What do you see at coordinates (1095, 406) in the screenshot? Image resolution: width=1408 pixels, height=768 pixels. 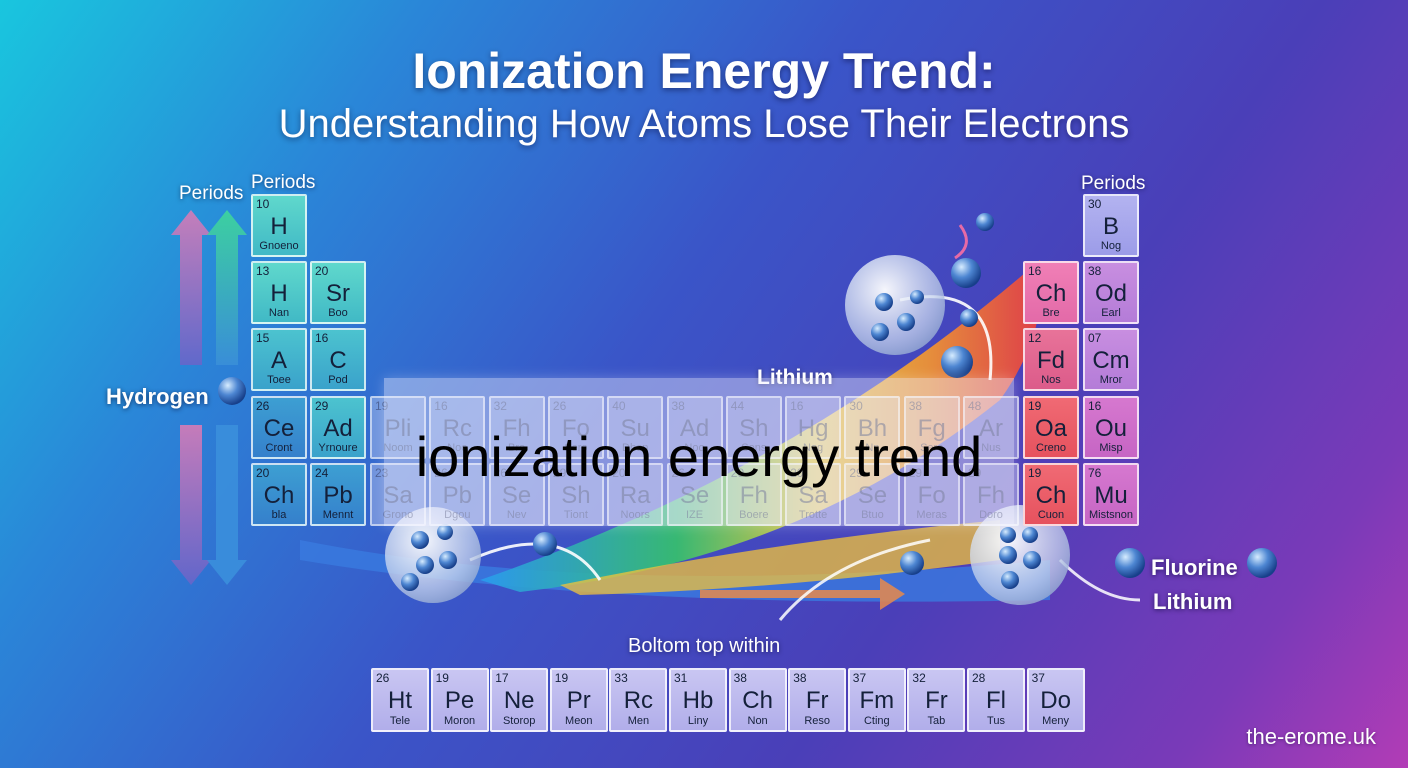 I see `element-number: 16` at bounding box center [1095, 406].